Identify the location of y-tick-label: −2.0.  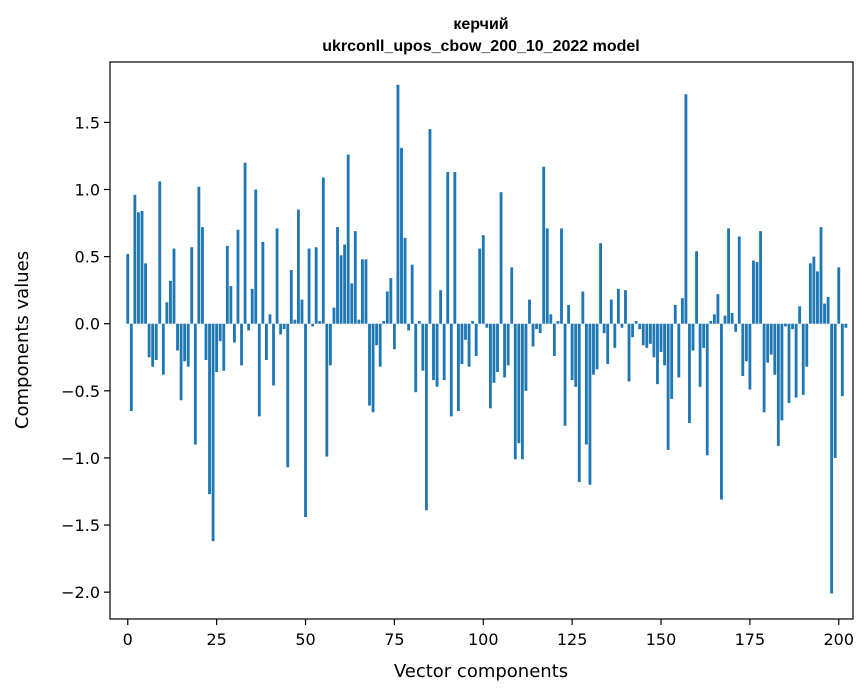
(80, 592).